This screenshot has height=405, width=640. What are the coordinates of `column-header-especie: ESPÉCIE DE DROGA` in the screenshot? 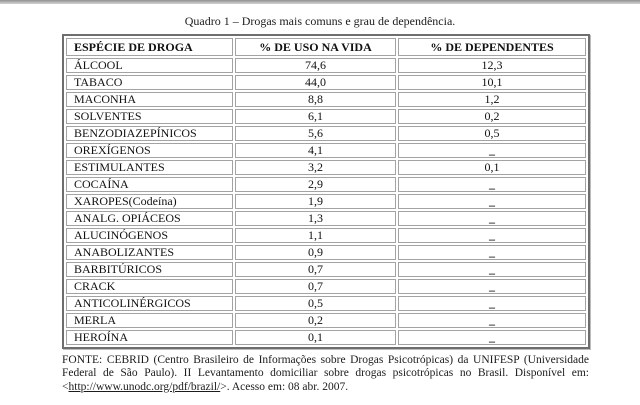 It's located at (149, 47).